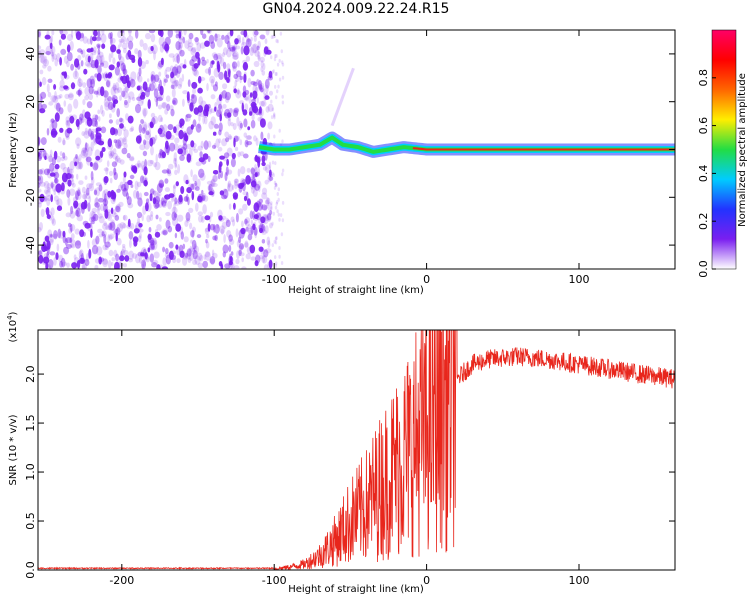 Image resolution: width=750 pixels, height=600 pixels. Describe the element at coordinates (703, 269) in the screenshot. I see `colorbar-tick-label: 0.0` at that location.